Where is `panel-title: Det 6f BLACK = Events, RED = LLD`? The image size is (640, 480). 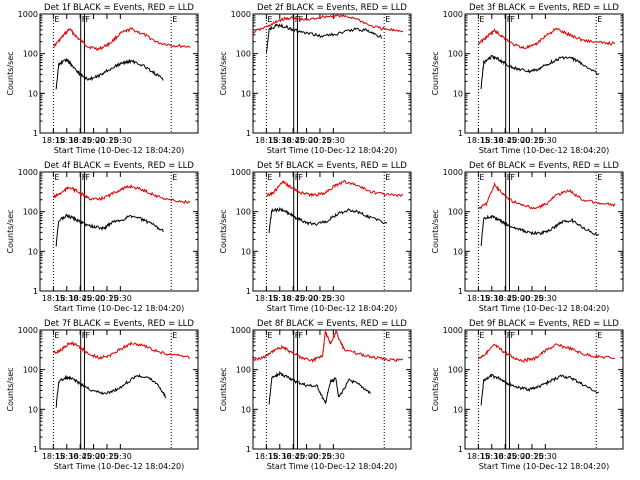 panel-title: Det 6f BLACK = Events, RED = LLD is located at coordinates (544, 166).